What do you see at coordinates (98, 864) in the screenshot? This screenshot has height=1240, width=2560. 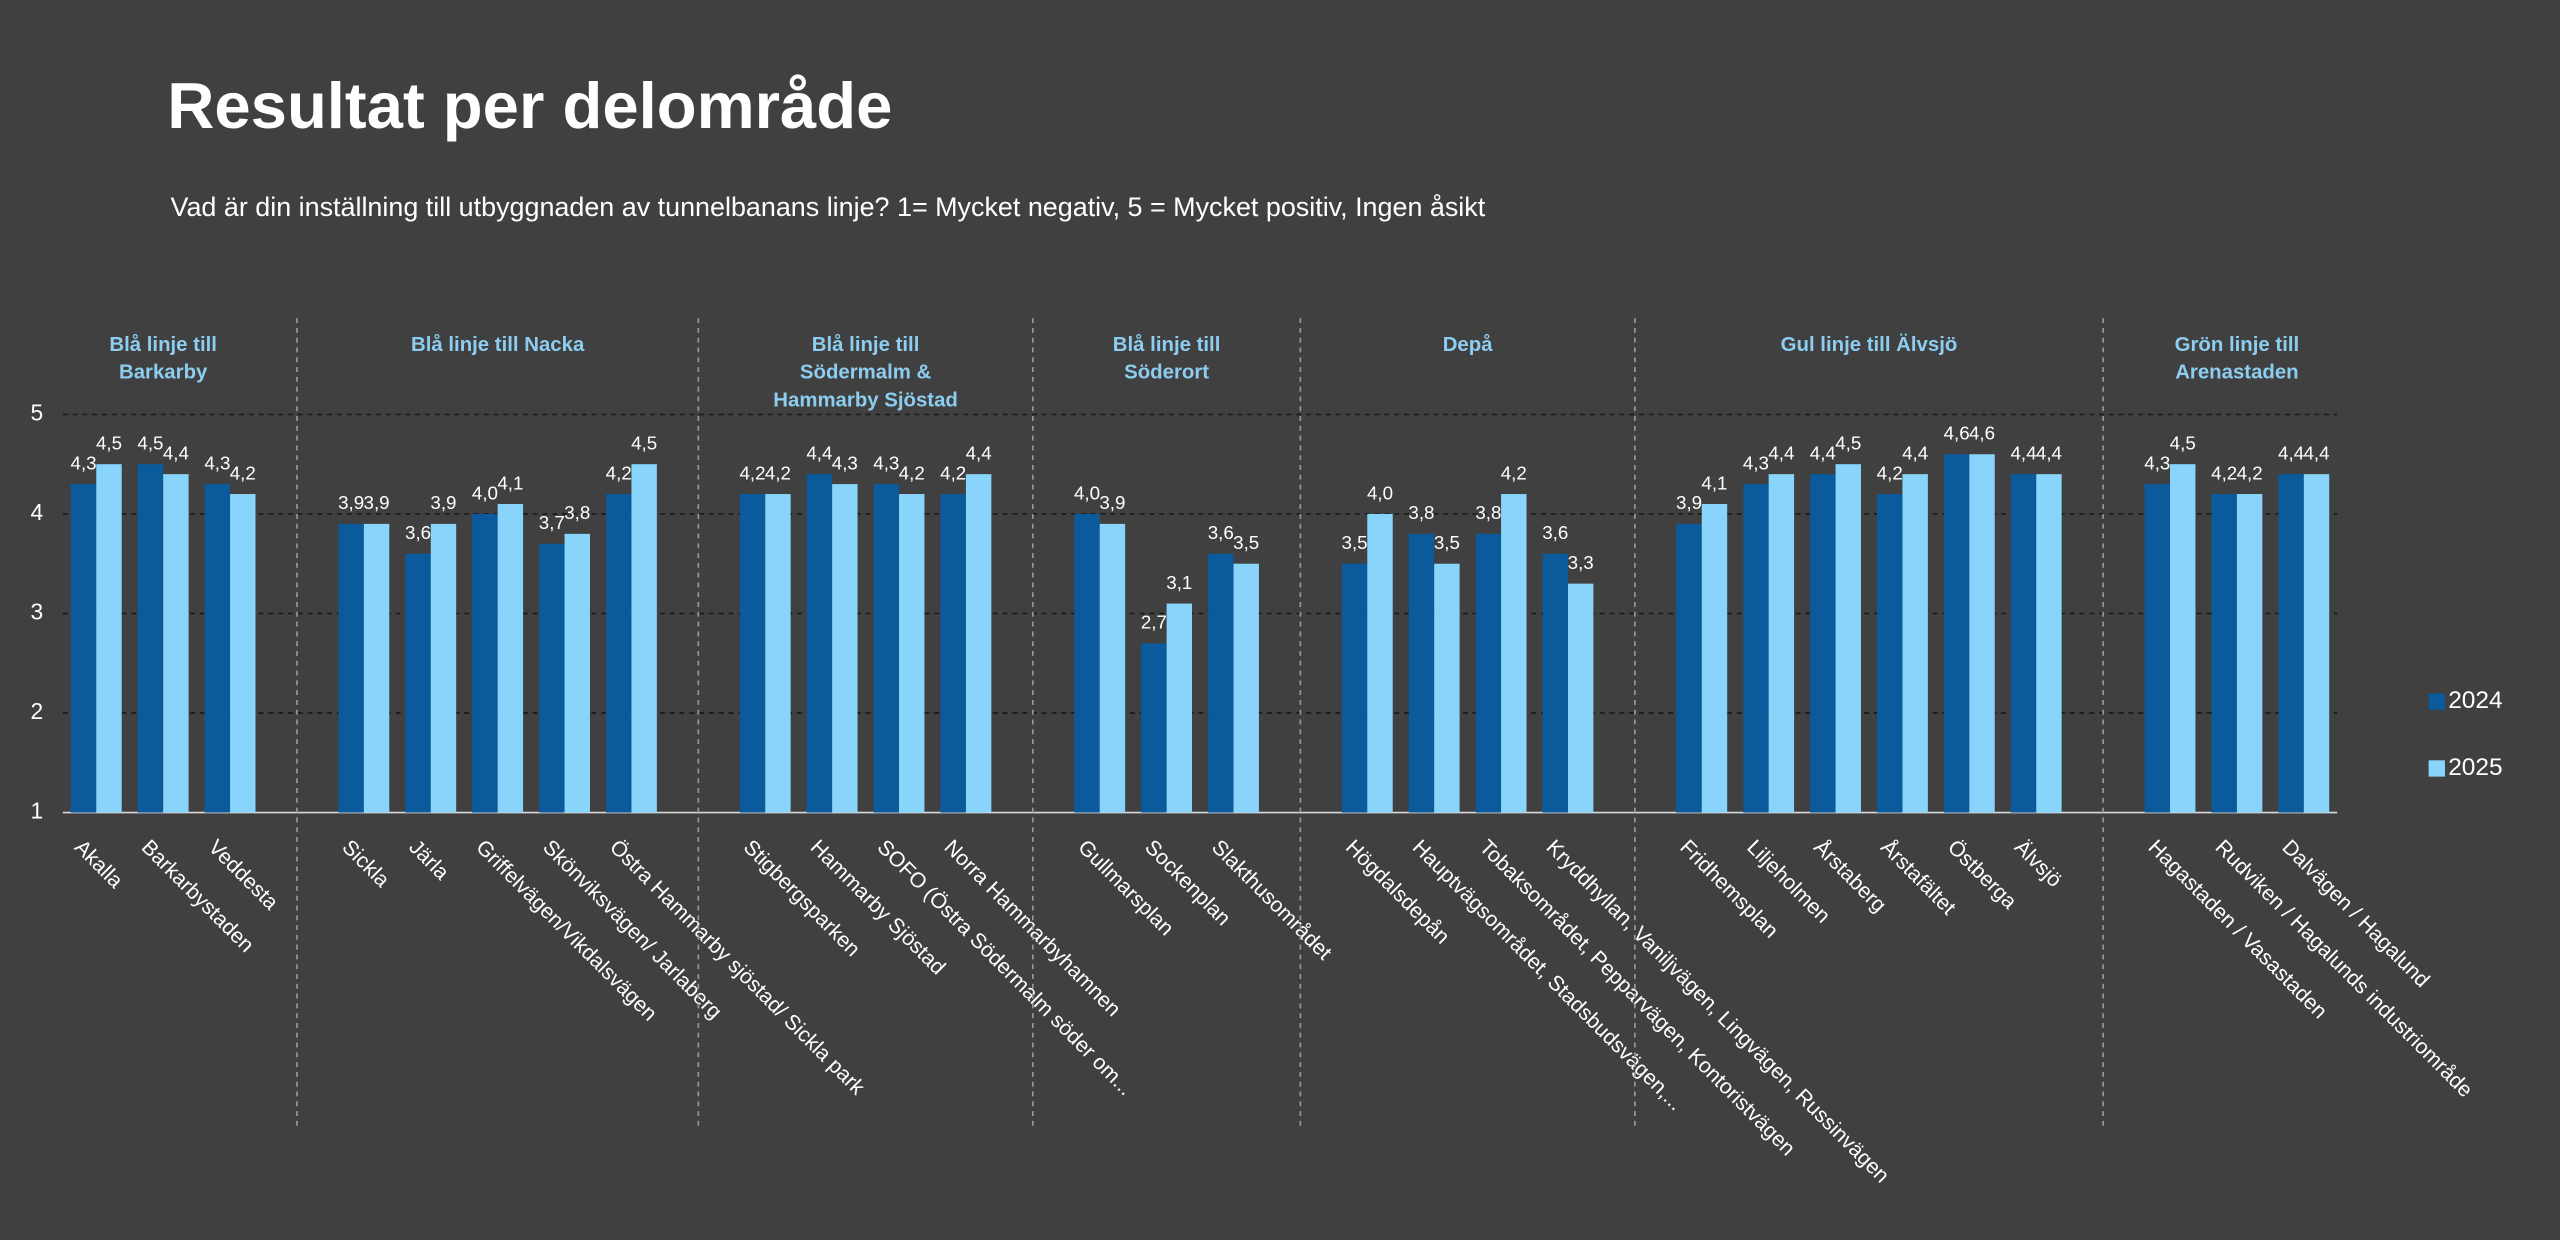 I see `x-tick-label: Akalla` at bounding box center [98, 864].